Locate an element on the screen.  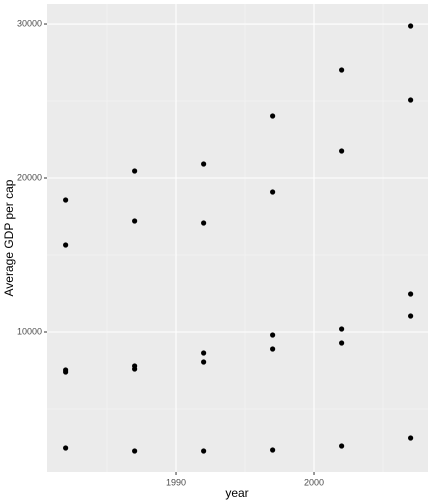
y-tick-label: 20000 is located at coordinates (29, 177).